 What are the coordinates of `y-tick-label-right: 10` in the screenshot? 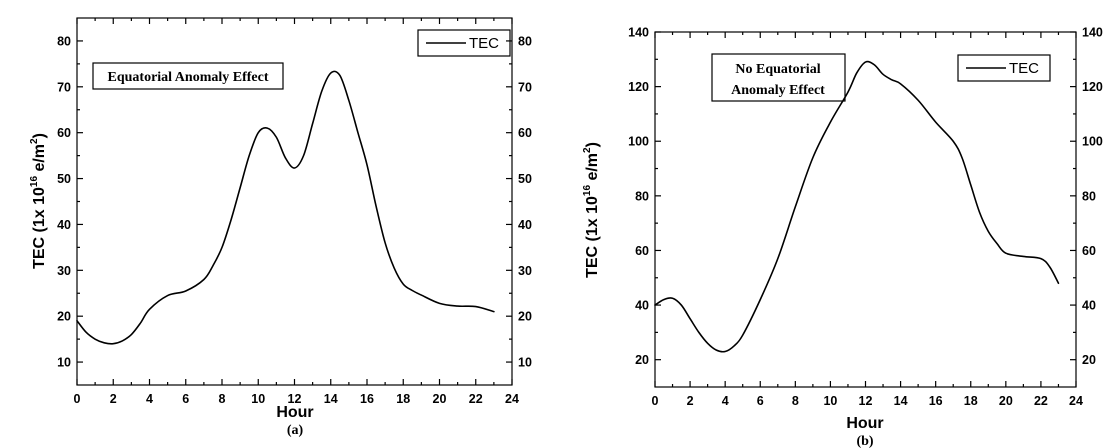 It's located at (525, 363).